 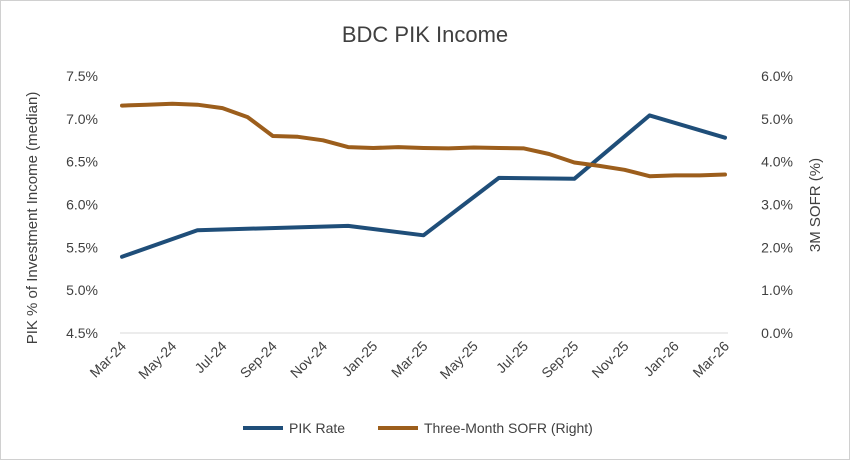 I want to click on right-axis-ticks: 0.0% 1.0% 2.0% 3.0% 4.0% 5.0% 6.0%, so click(x=777, y=204).